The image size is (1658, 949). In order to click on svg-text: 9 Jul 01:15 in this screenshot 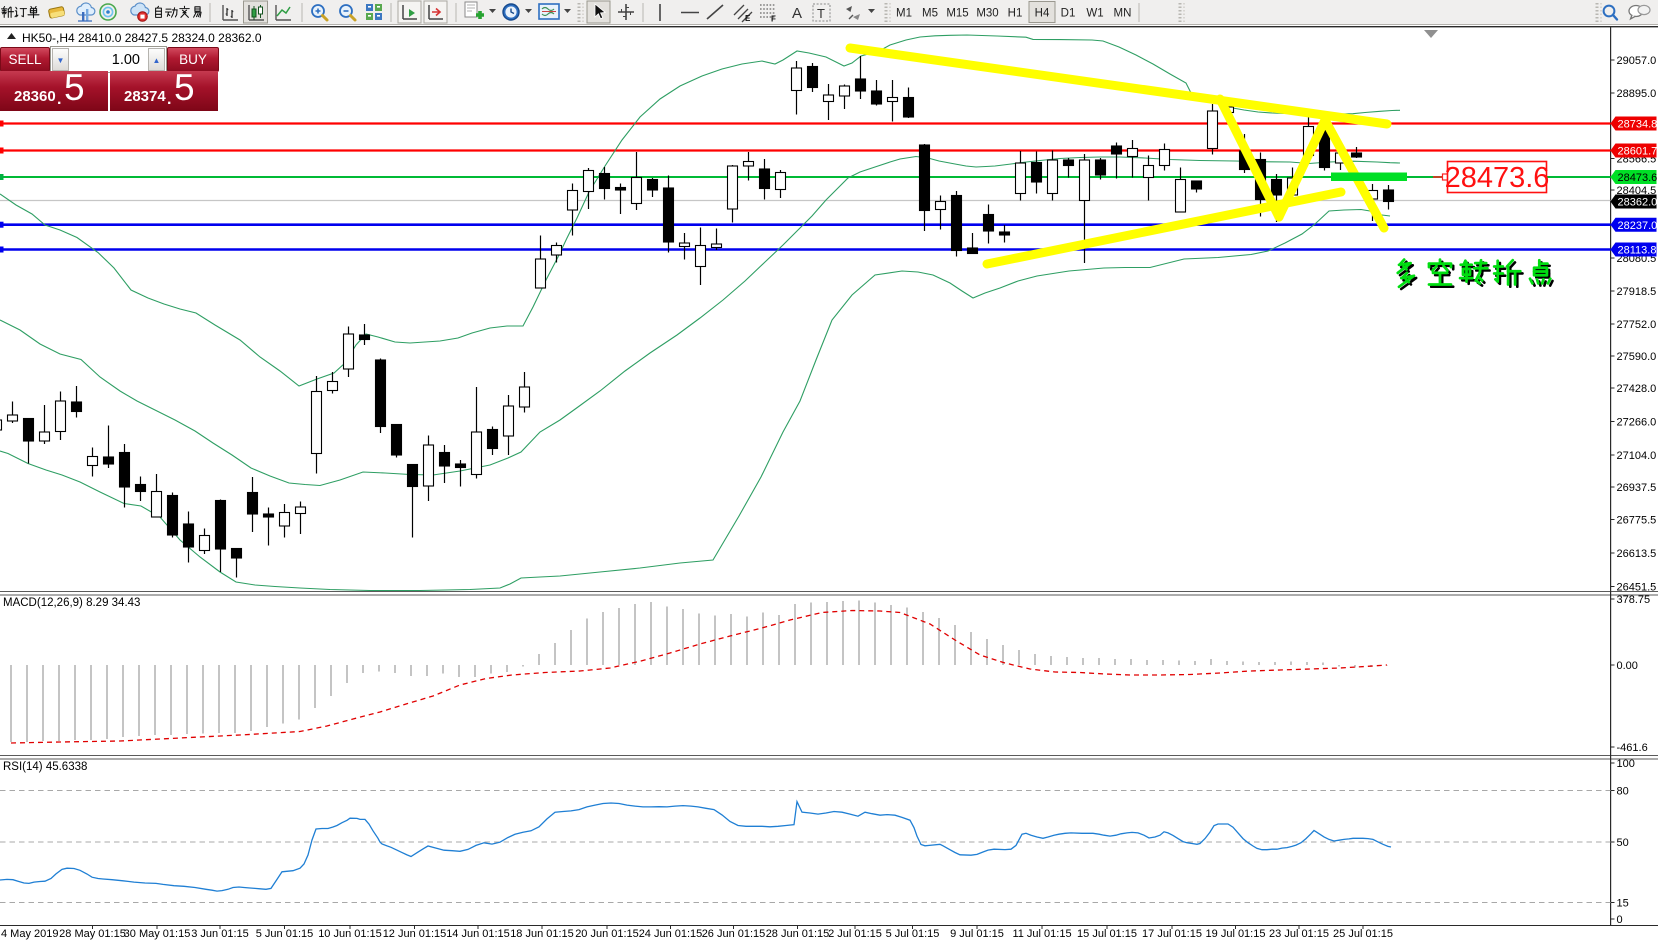, I will do `click(977, 934)`.